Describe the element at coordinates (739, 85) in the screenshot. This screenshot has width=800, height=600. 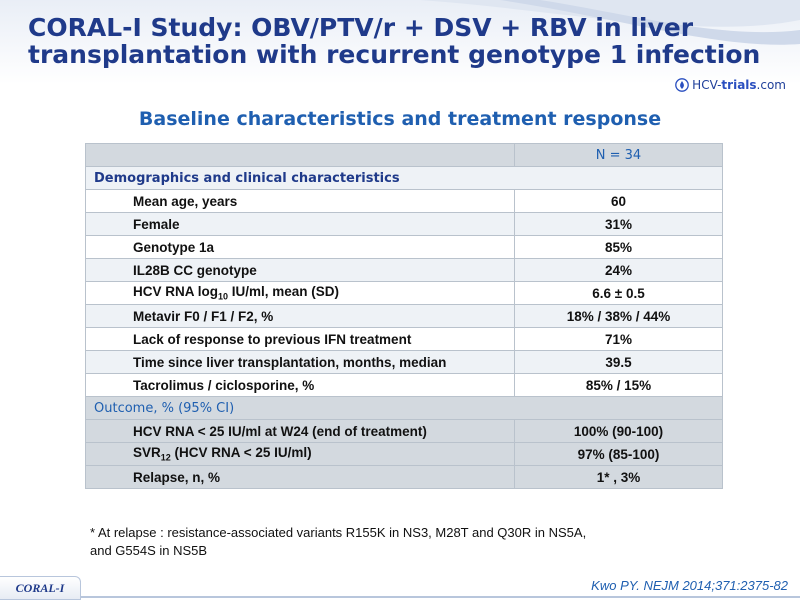
I see `logo-text: HCV-trials.com` at that location.